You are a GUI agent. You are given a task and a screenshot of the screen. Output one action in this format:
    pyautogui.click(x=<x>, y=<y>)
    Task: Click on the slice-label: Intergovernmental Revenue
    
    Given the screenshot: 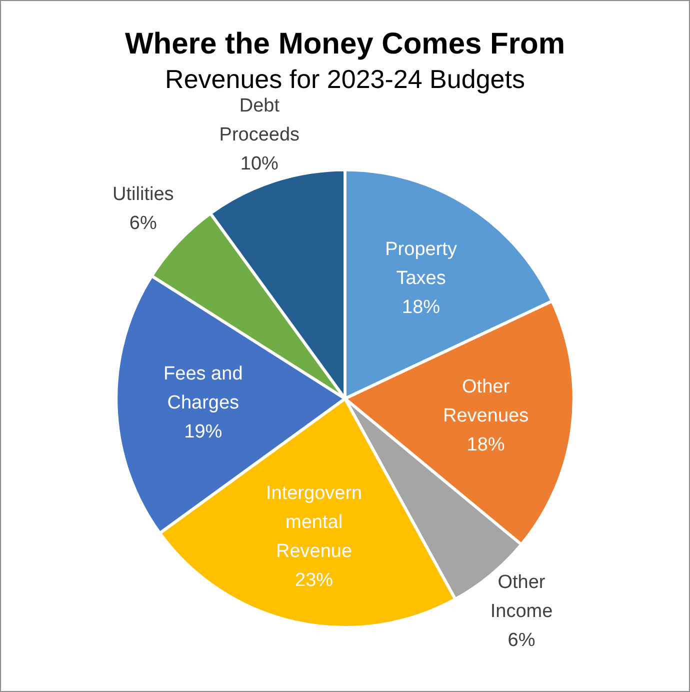 What is the action you would take?
    pyautogui.click(x=314, y=522)
    